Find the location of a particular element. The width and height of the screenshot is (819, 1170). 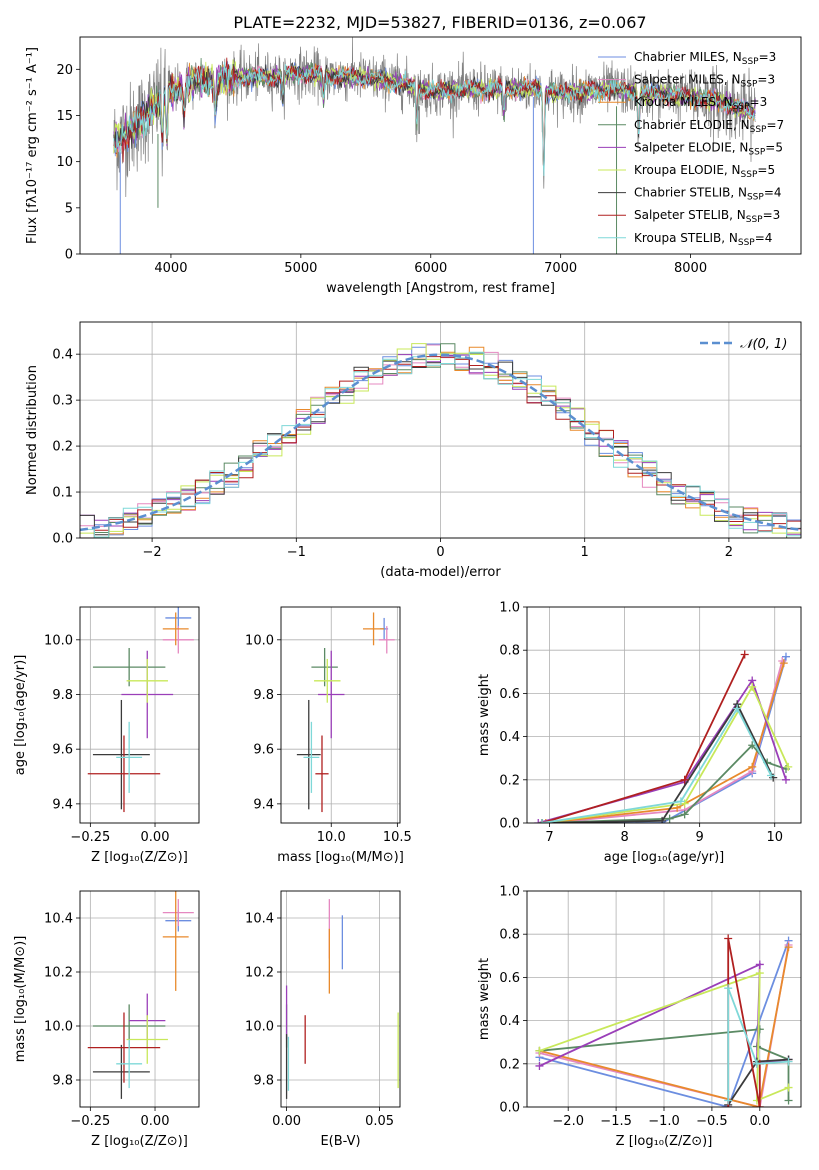

legend-entry: Chabrier MILES, NSSP=3 is located at coordinates (705, 58).